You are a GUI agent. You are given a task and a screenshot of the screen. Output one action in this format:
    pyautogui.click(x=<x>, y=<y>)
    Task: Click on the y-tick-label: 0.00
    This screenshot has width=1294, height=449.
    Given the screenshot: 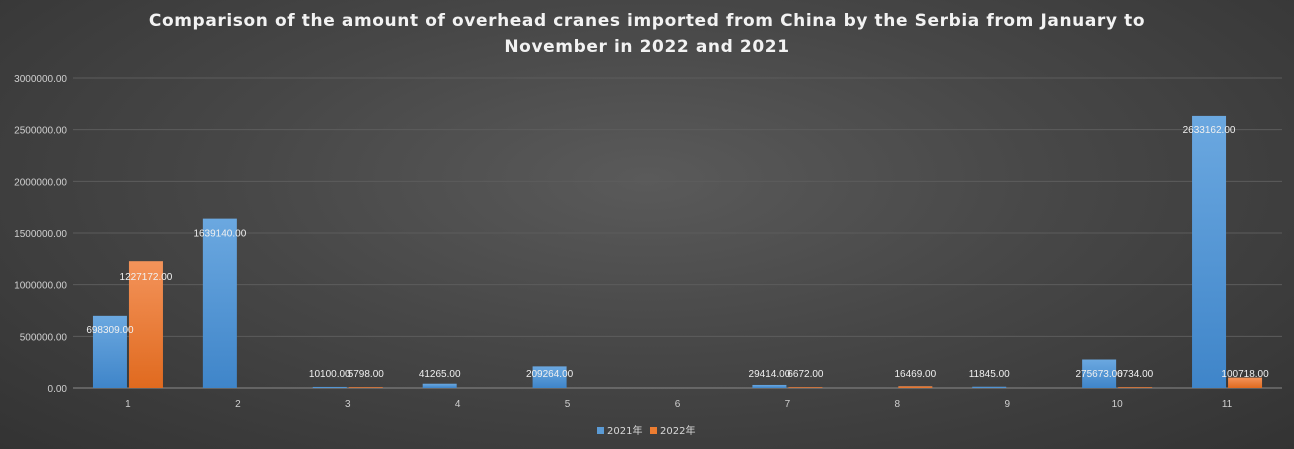 What is the action you would take?
    pyautogui.click(x=58, y=389)
    